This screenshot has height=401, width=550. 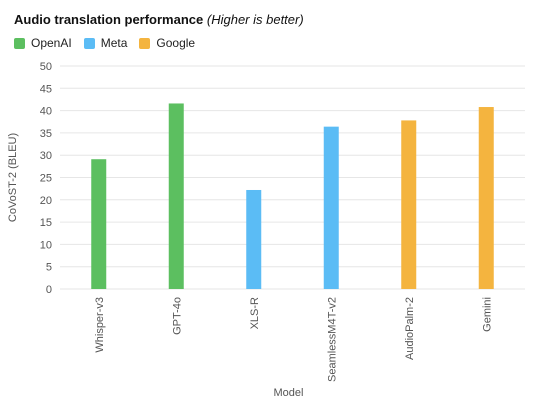 What do you see at coordinates (255, 19) in the screenshot?
I see `chart-title-note: (Higher is better)` at bounding box center [255, 19].